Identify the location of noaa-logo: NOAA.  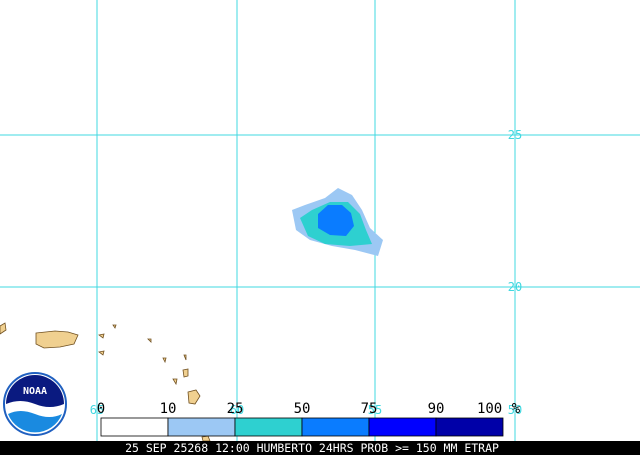
(35, 404).